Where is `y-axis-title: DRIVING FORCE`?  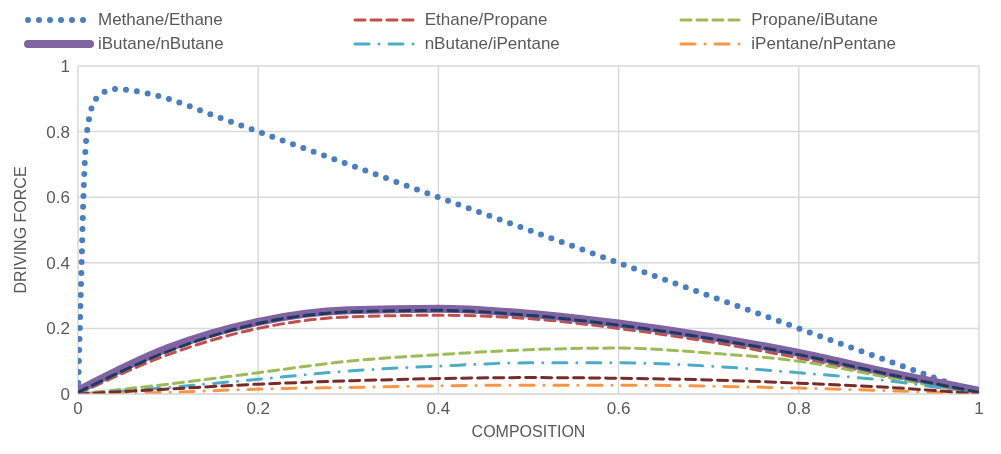
y-axis-title: DRIVING FORCE is located at coordinates (20, 230).